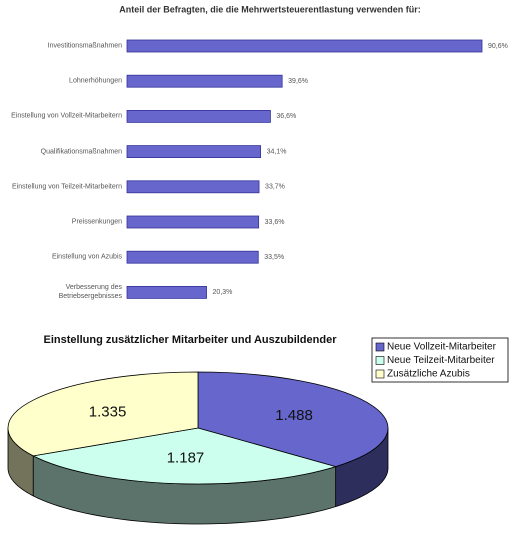  Describe the element at coordinates (428, 374) in the screenshot. I see `legend-label: Zusätzliche Azubis` at that location.